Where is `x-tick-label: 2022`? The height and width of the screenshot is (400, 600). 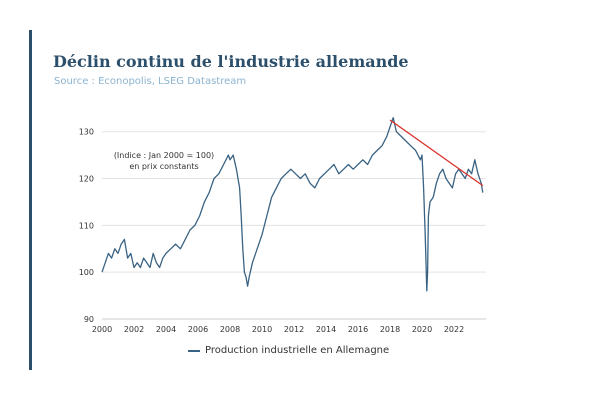 x-tick-label: 2022 is located at coordinates (454, 329).